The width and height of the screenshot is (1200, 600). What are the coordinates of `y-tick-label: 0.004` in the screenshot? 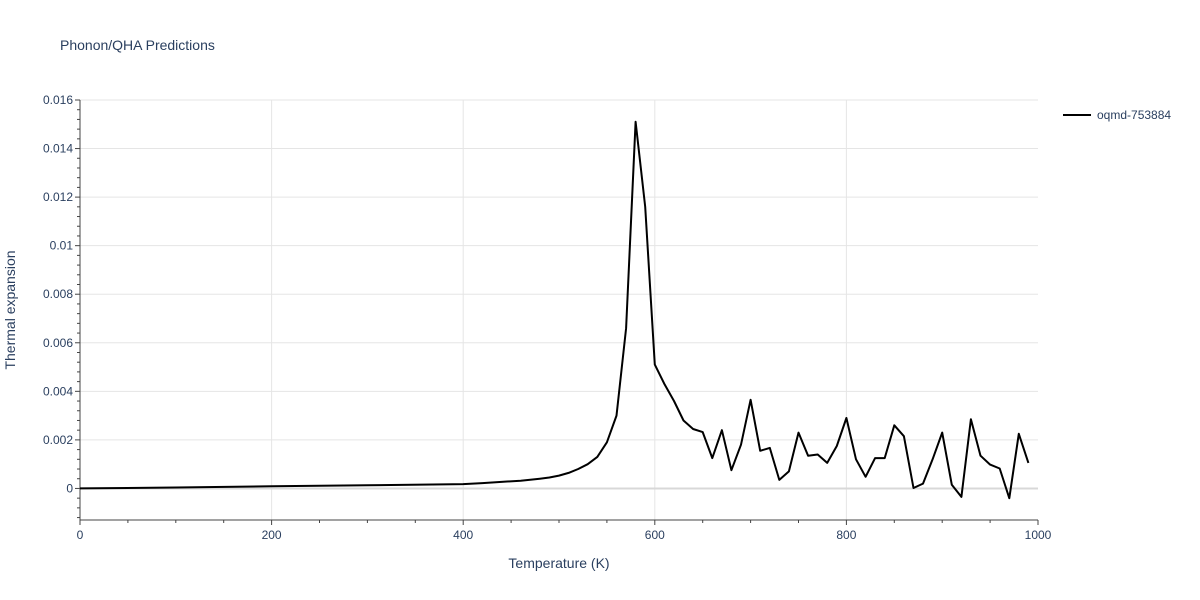 It's located at (58, 391).